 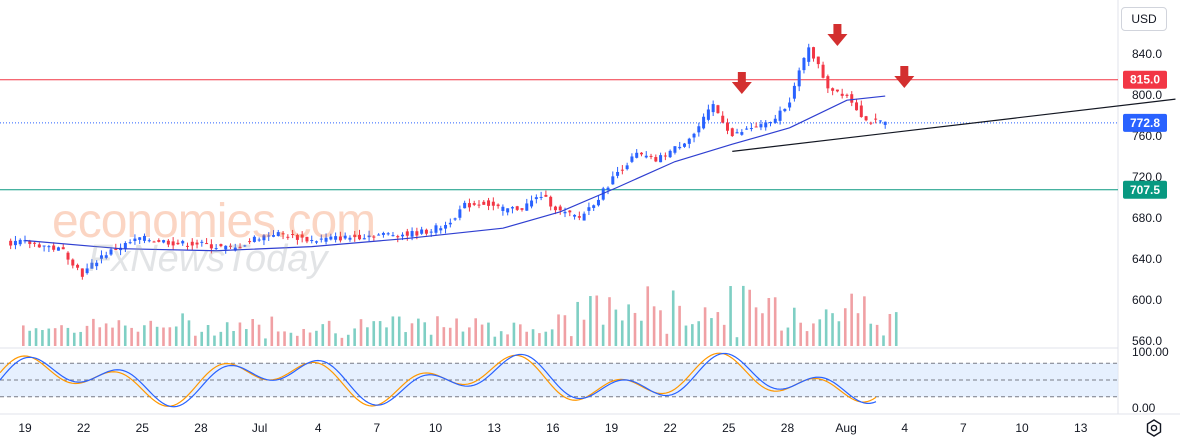 I want to click on price-tick-label: 720.0, so click(x=1147, y=177).